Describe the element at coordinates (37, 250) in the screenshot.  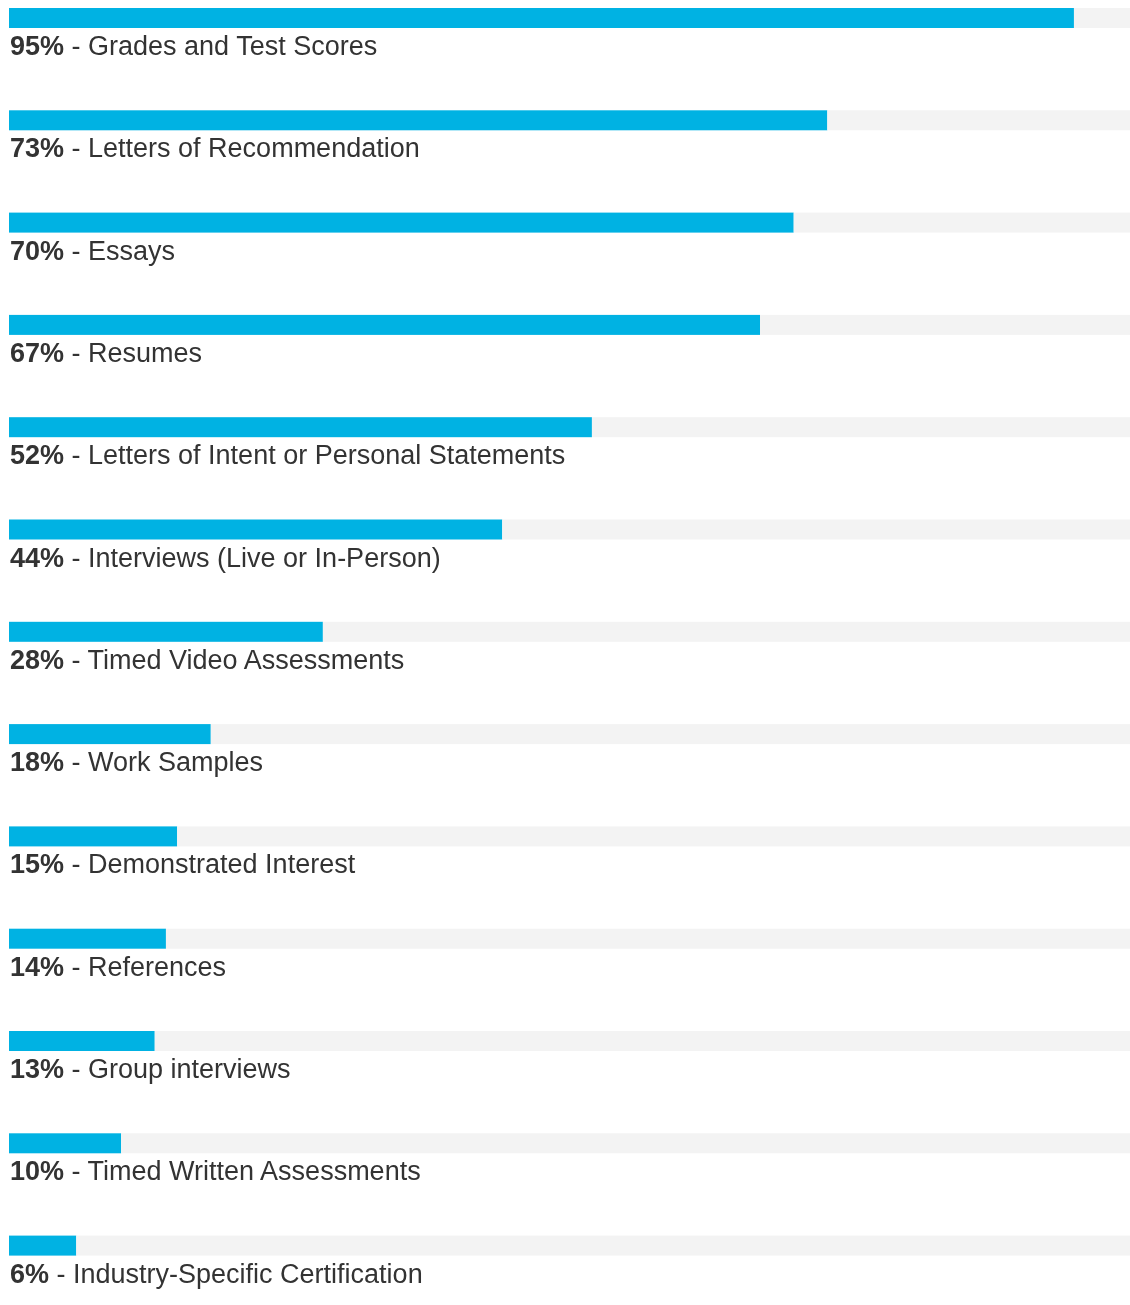
I see `data-label: 70%` at that location.